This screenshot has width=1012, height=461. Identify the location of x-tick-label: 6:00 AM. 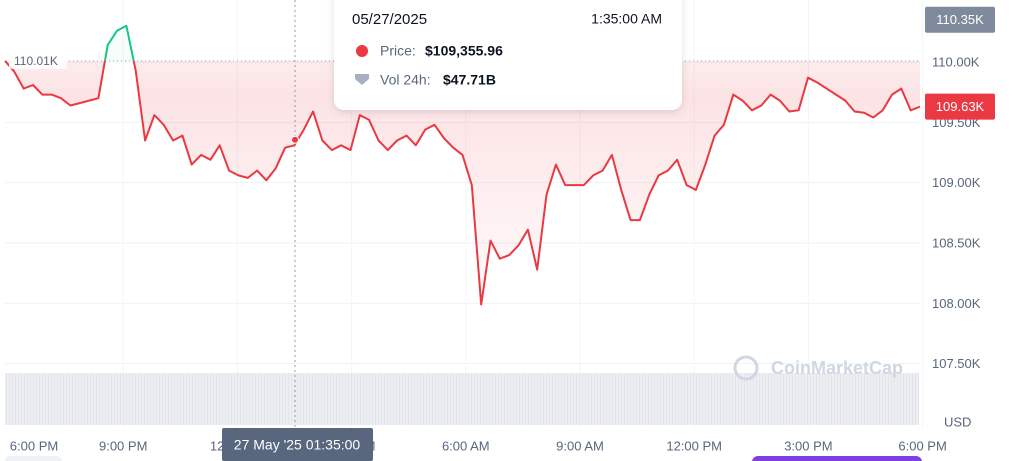
(466, 445).